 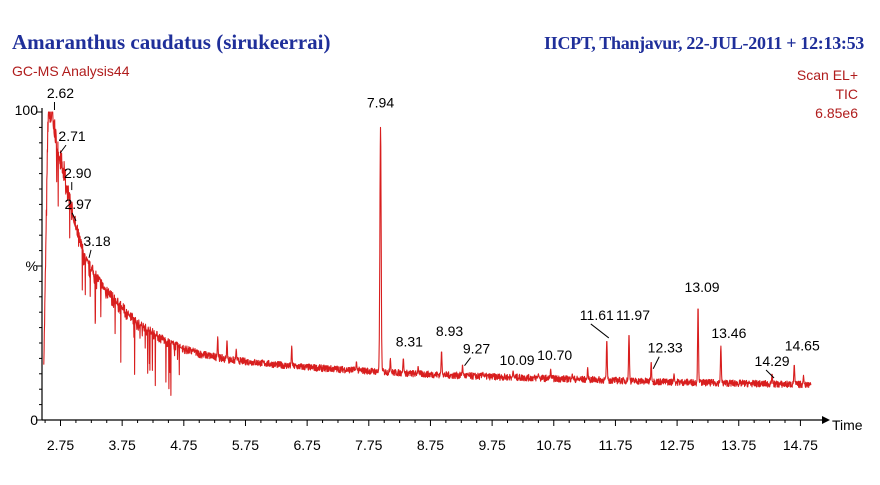 I want to click on lab-info: IICPT, Thanjavur, 22-JUL-2011 + 12:13:53, so click(x=704, y=43).